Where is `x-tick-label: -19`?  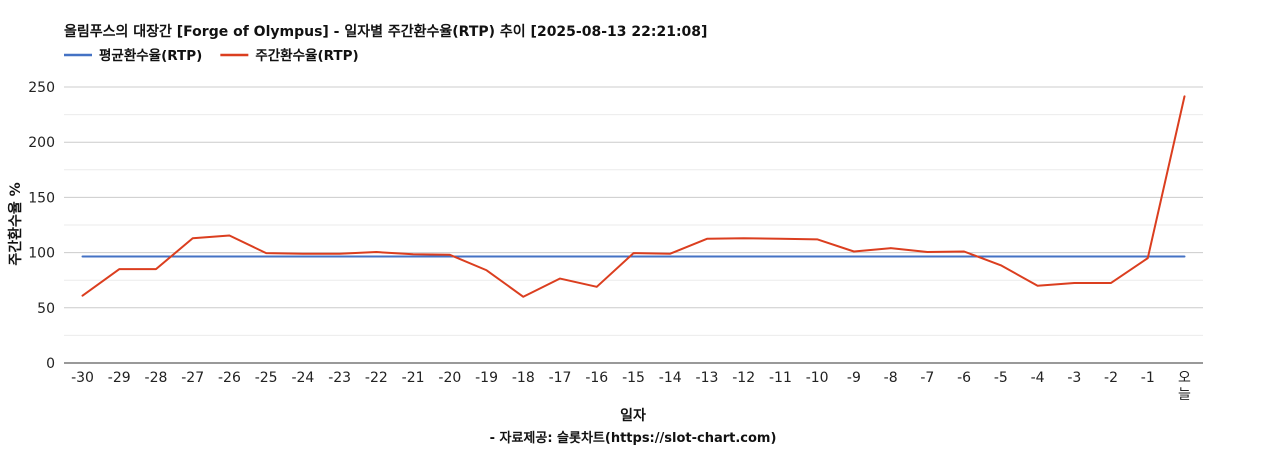
x-tick-label: -19 is located at coordinates (486, 378).